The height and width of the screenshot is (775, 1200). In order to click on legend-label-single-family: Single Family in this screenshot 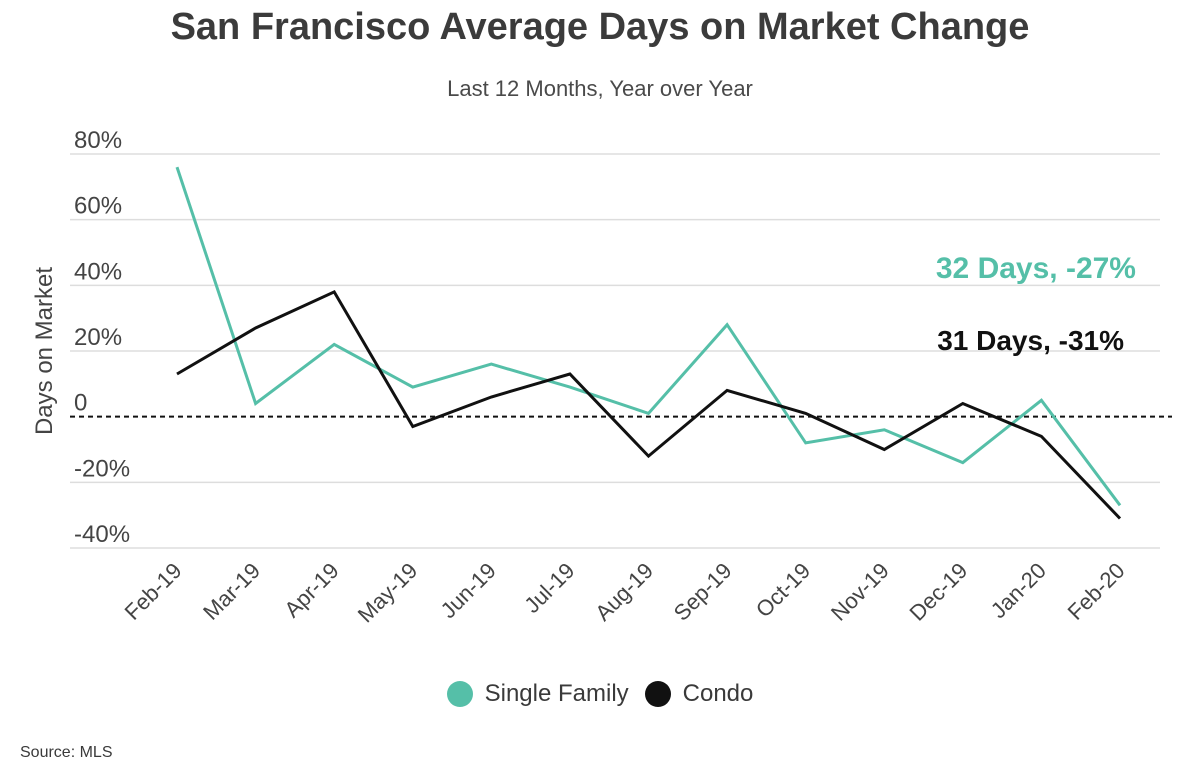, I will do `click(556, 693)`.